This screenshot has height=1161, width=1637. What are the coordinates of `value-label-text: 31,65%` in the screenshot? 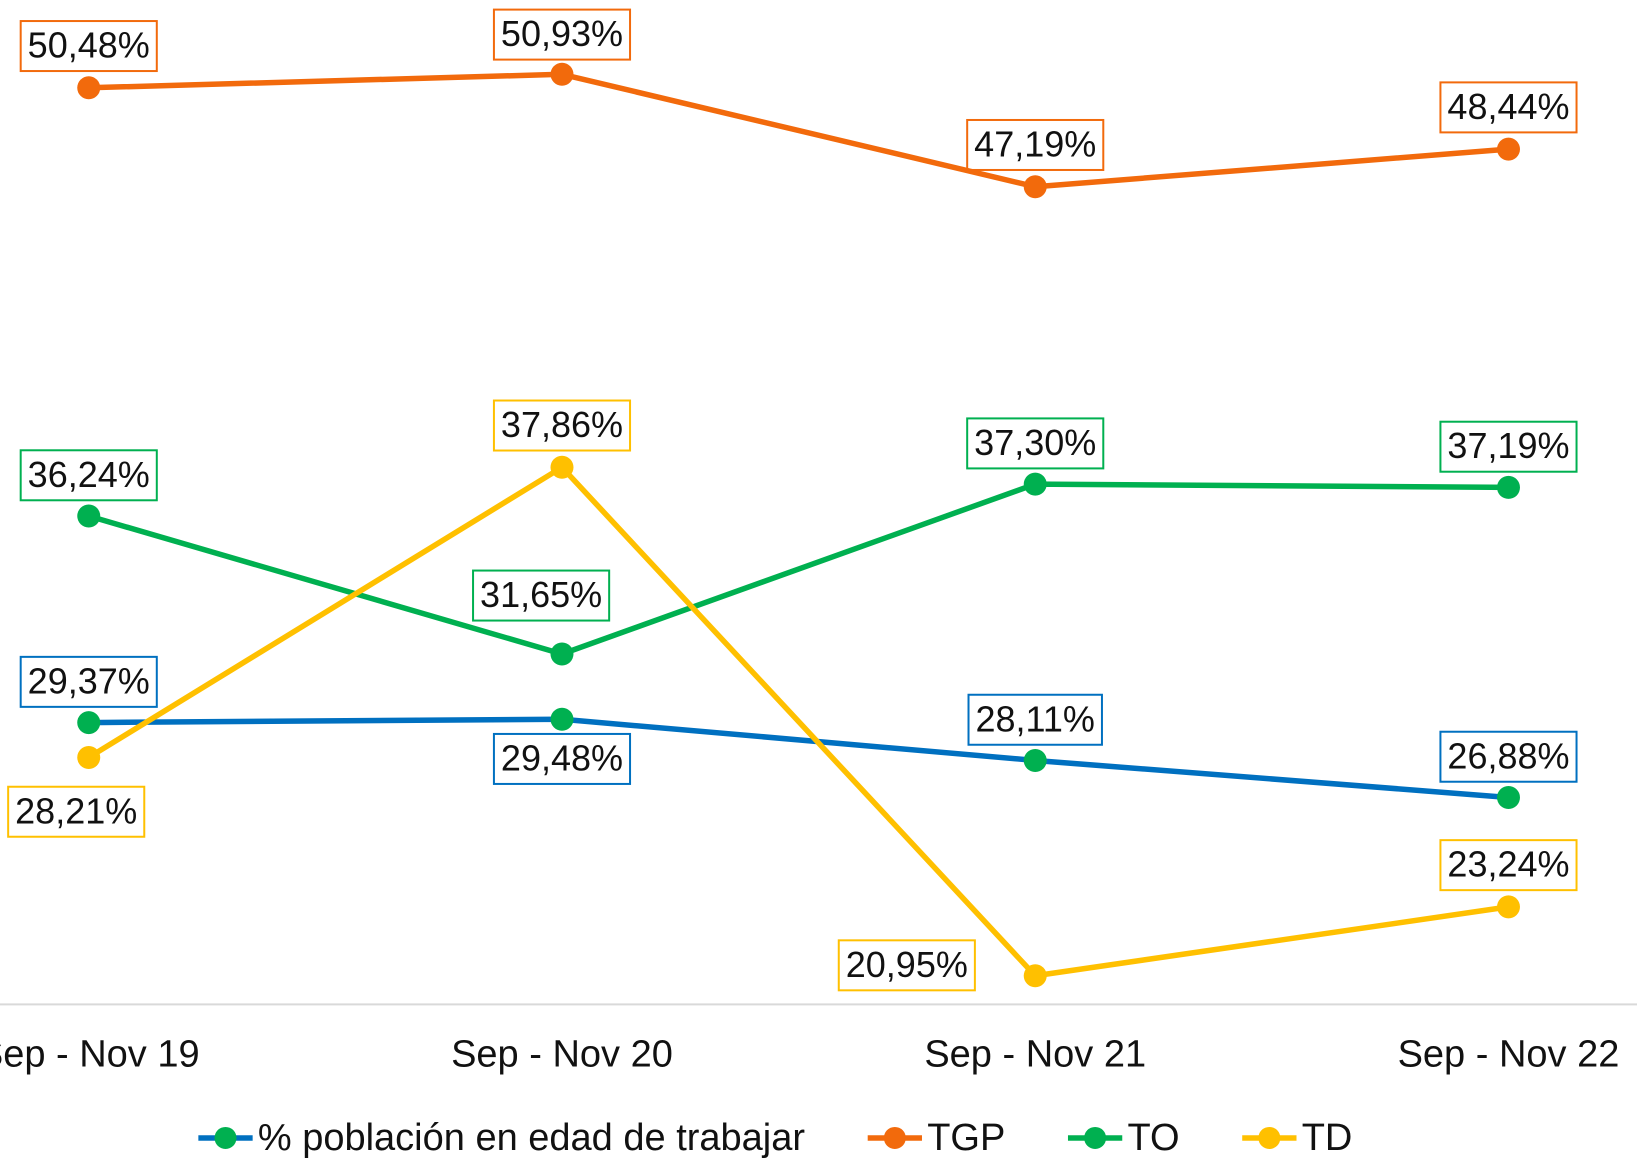 It's located at (541, 594).